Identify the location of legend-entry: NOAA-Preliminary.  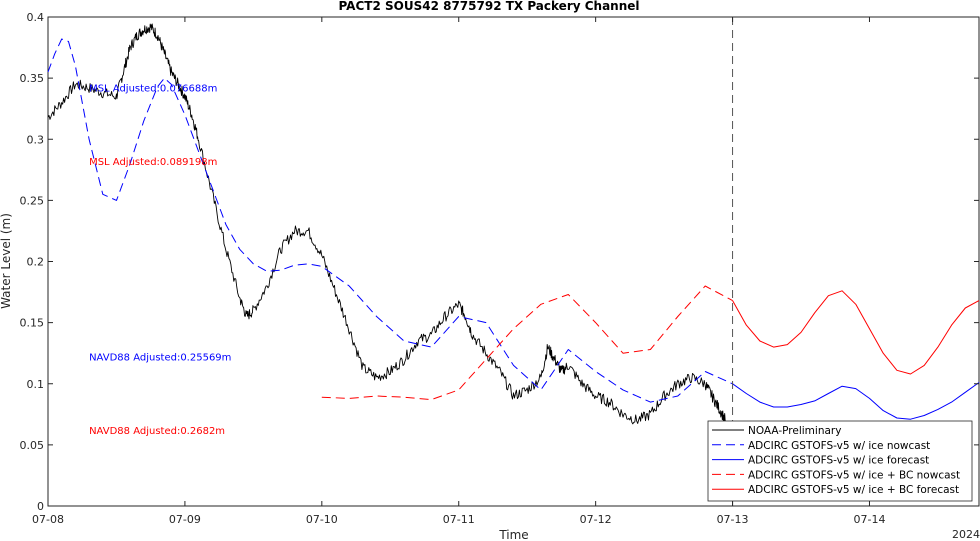
(794, 431).